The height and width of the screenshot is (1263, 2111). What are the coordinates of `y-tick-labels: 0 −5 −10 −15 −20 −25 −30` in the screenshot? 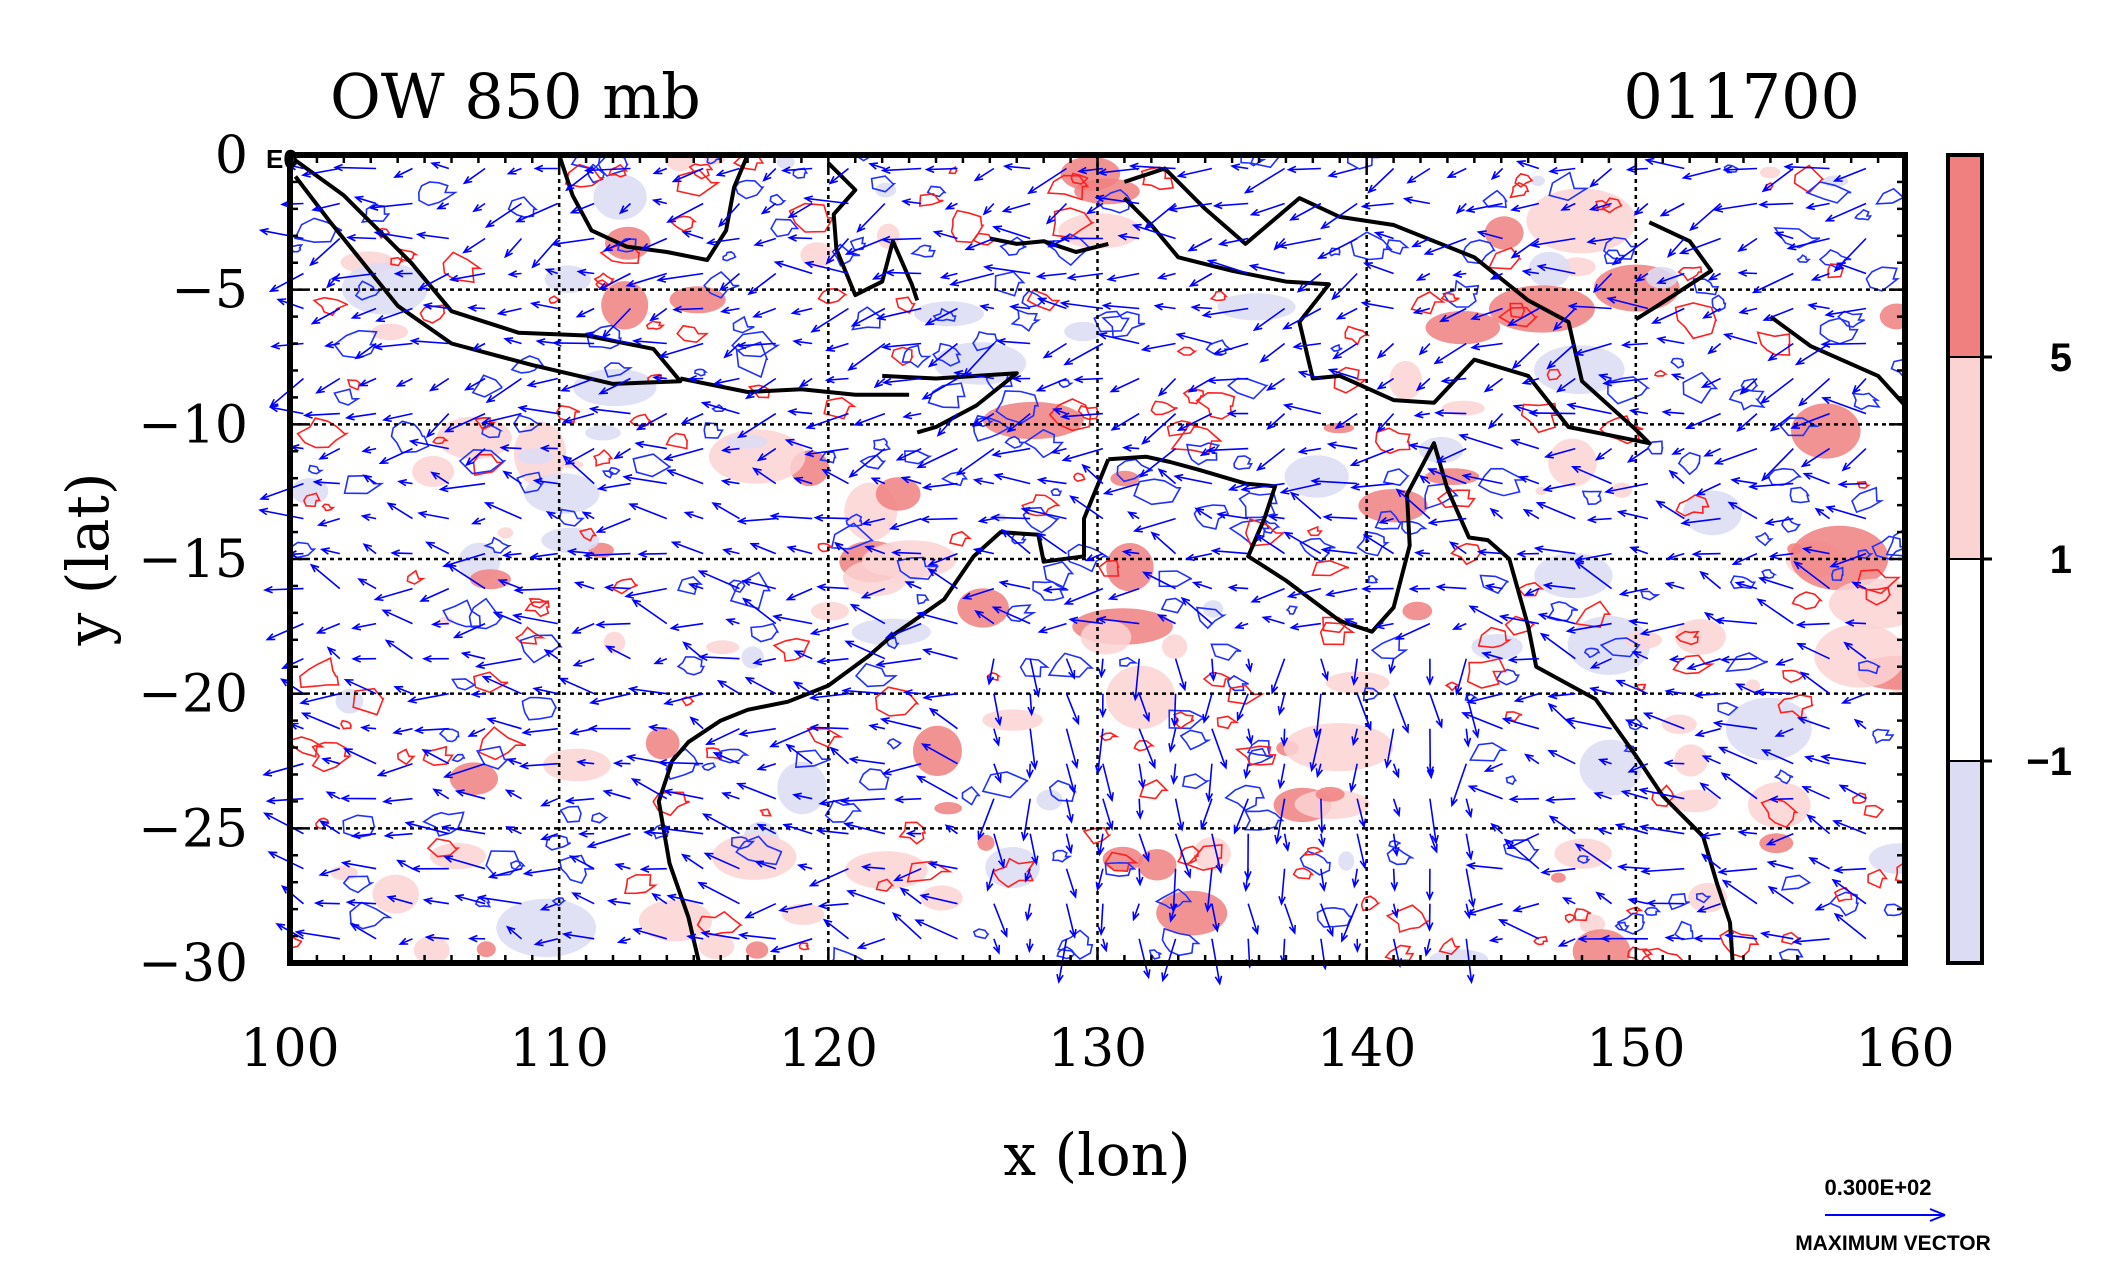 It's located at (193, 560).